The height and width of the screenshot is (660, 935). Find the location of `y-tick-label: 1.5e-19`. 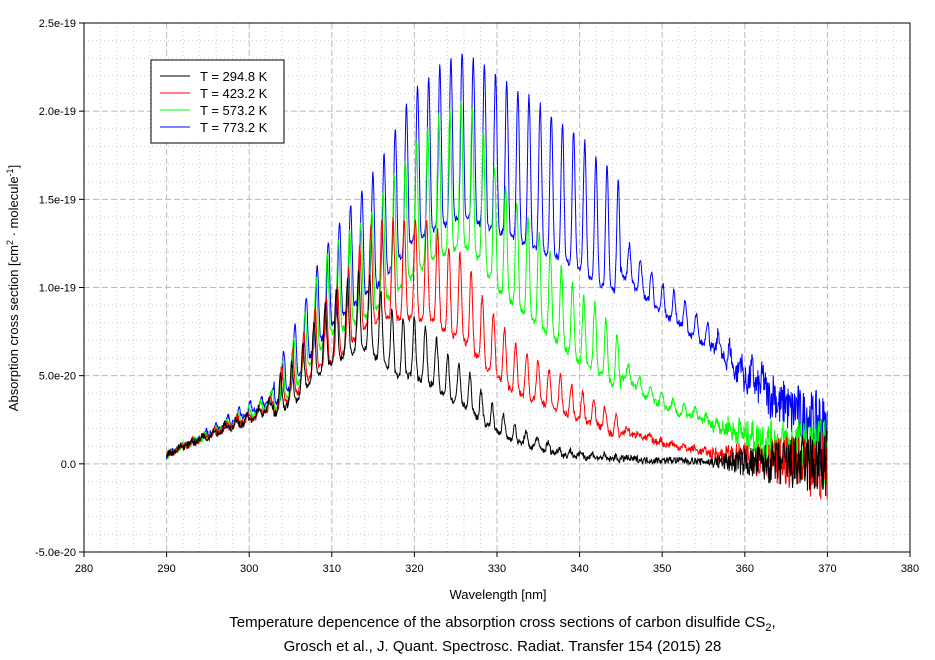

y-tick-label: 1.5e-19 is located at coordinates (57, 200).